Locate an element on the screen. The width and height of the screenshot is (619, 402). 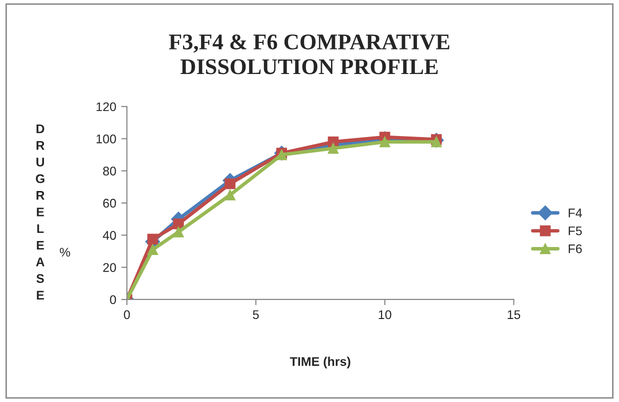
text: DRUGRELEASE % is located at coordinates (53, 212).